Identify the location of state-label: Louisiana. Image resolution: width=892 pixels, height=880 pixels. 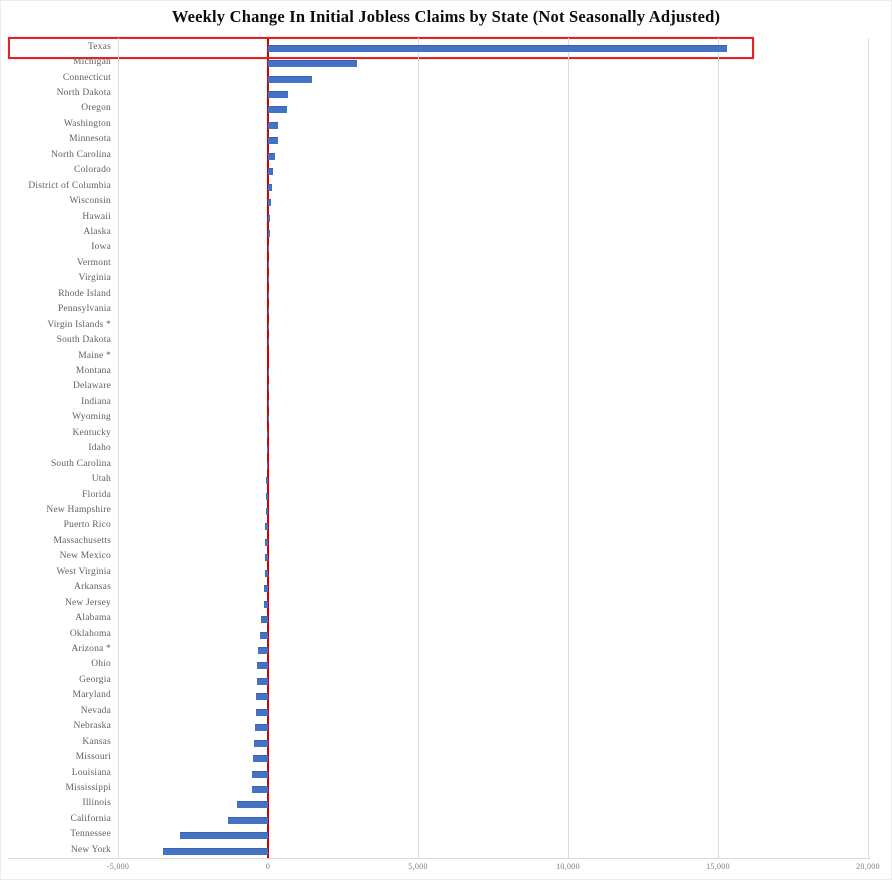
(91, 772).